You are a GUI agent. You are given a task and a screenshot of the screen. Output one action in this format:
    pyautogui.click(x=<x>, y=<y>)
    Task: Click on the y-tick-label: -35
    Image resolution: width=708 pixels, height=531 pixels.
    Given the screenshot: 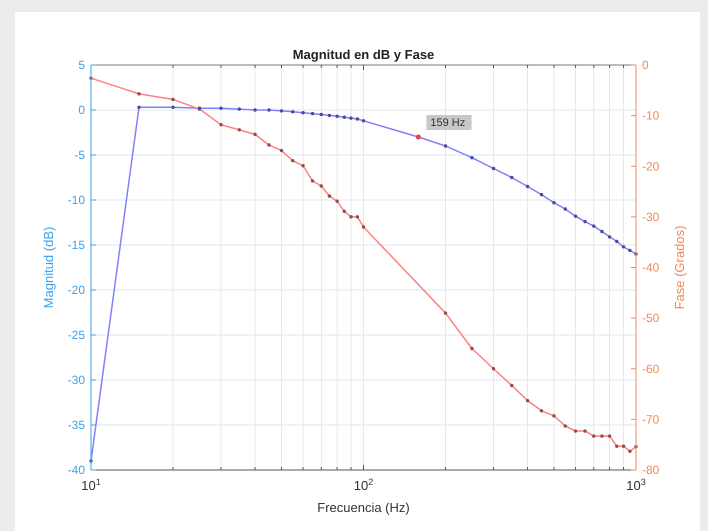 What is the action you would take?
    pyautogui.click(x=77, y=425)
    